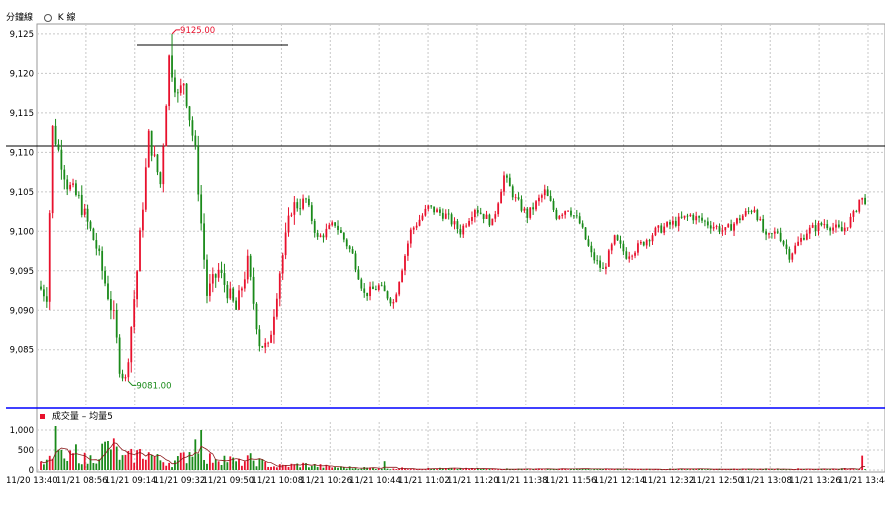 The height and width of the screenshot is (509, 885). What do you see at coordinates (668, 481) in the screenshot?
I see `time-tick-label: 11/21 12:32` at bounding box center [668, 481].